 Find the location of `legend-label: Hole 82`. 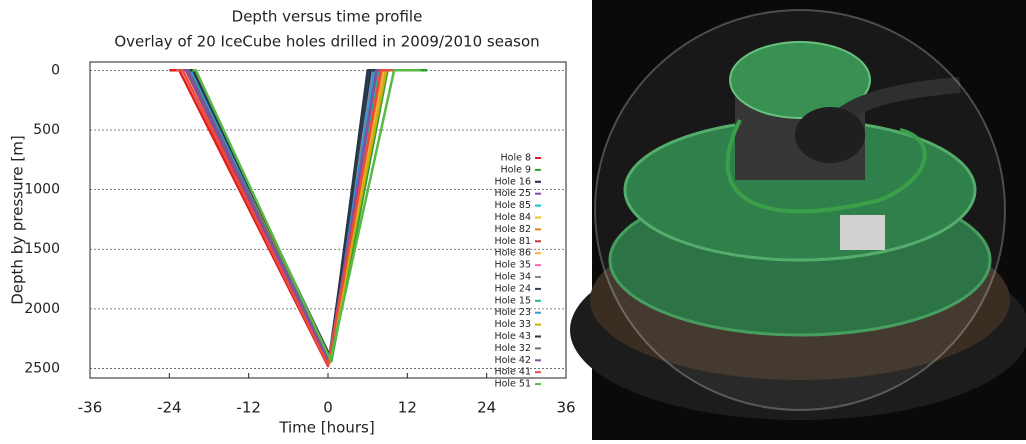

legend-label: Hole 82 is located at coordinates (512, 229).